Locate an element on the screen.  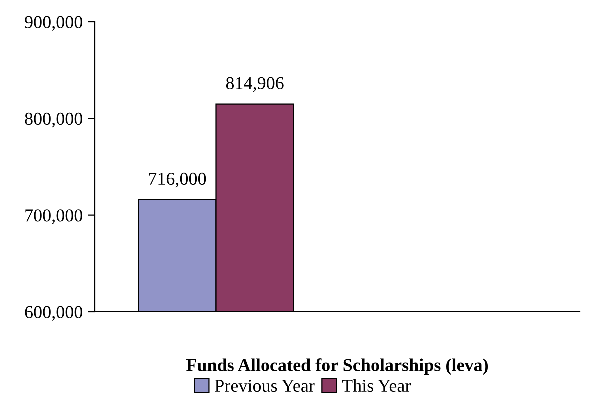
y-tick-label: 900,000 is located at coordinates (54, 24).